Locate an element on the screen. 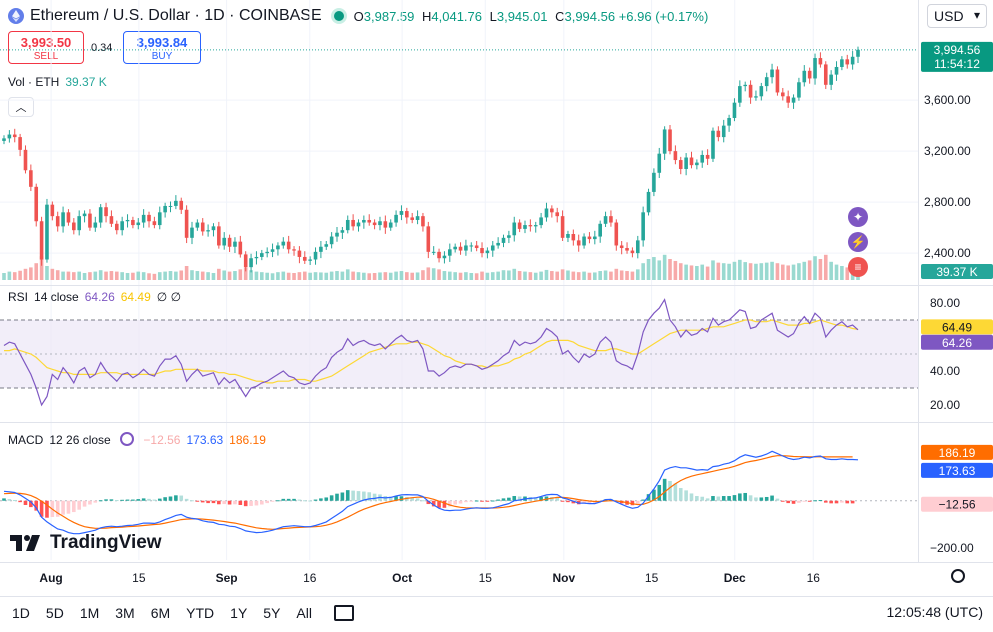  range-6m: 6M is located at coordinates (160, 613).